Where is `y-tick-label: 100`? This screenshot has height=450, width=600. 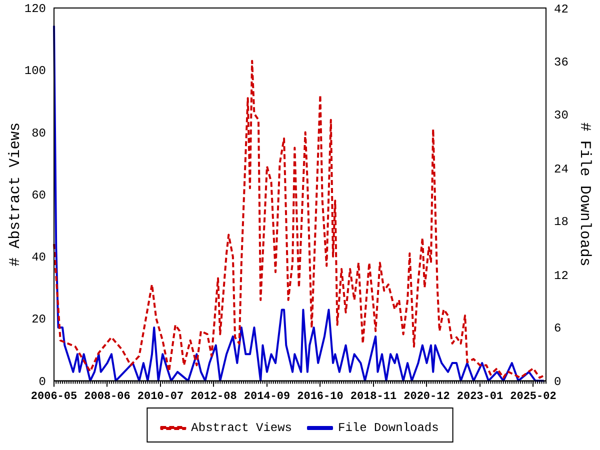 y-tick-label: 100 is located at coordinates (35, 71).